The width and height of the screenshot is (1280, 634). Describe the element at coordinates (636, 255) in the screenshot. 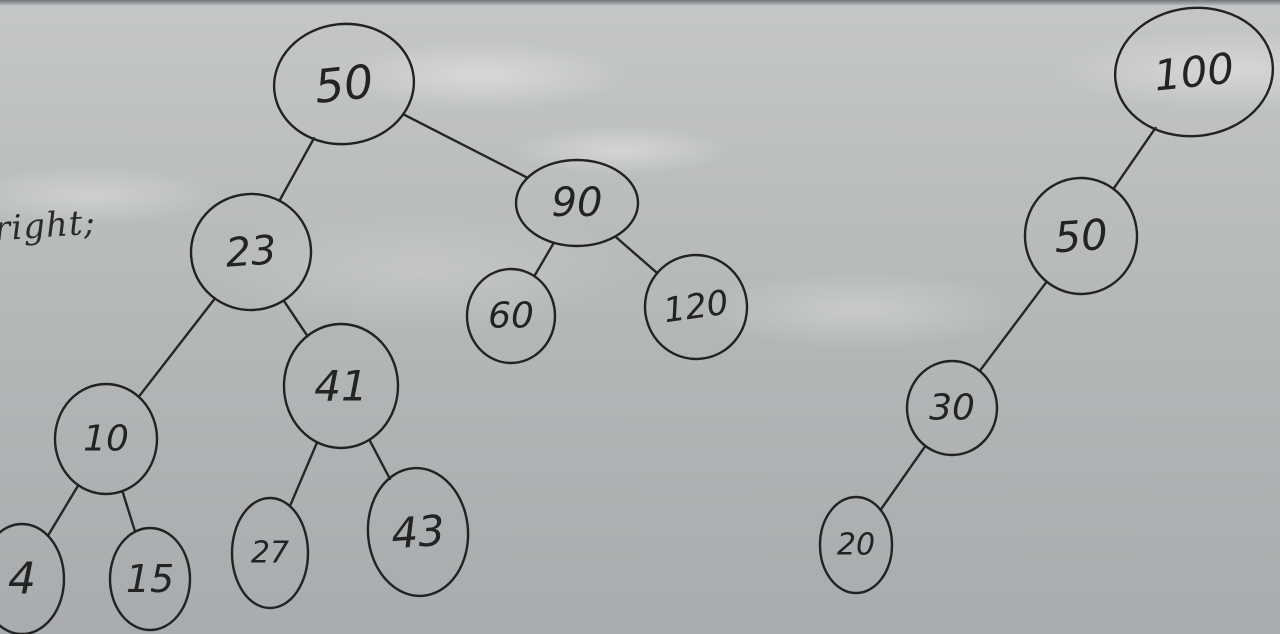

I see `tree-edge-n90-n120a` at that location.